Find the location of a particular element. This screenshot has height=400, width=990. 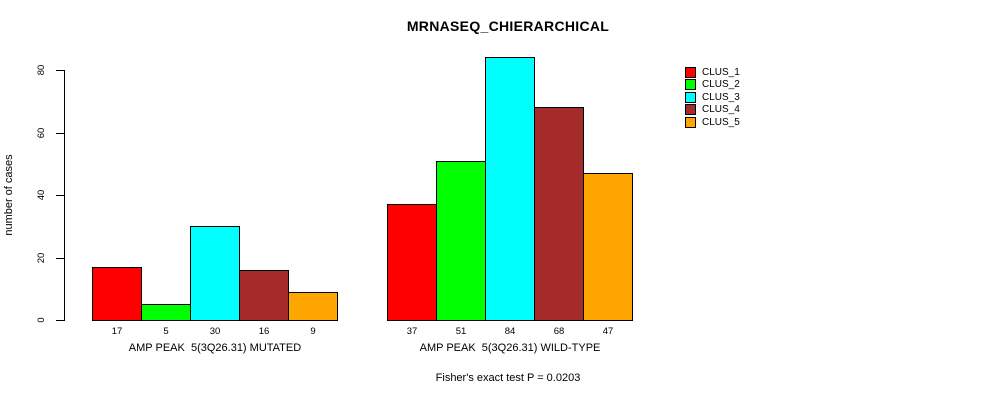

legend: CLUS_1 CLUS_2 CLUS_3 CLUS_4 CLUS_5 is located at coordinates (712, 97).